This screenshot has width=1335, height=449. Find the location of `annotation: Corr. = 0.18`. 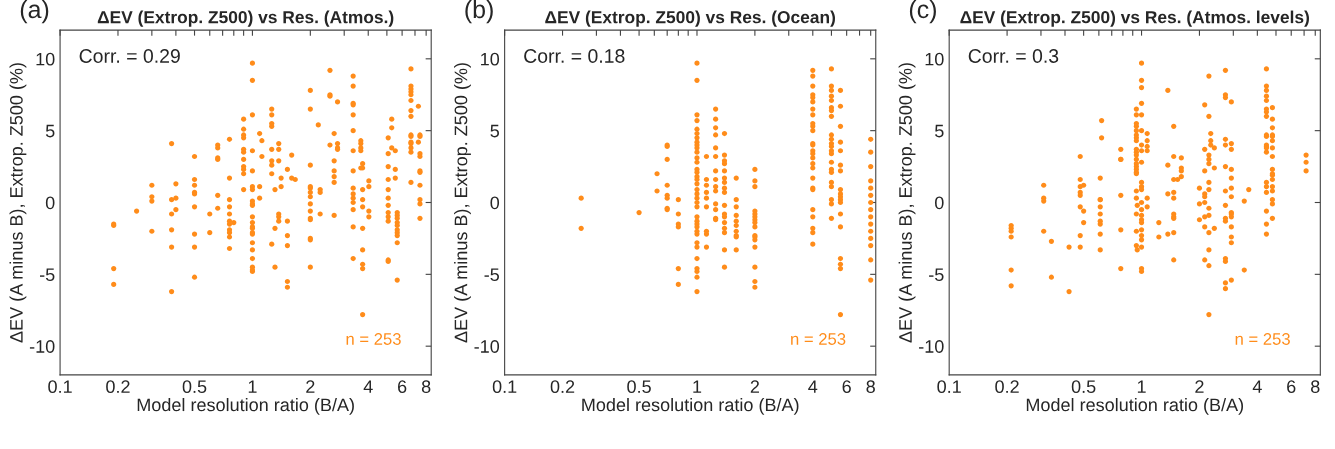

annotation: Corr. = 0.18 is located at coordinates (574, 56).